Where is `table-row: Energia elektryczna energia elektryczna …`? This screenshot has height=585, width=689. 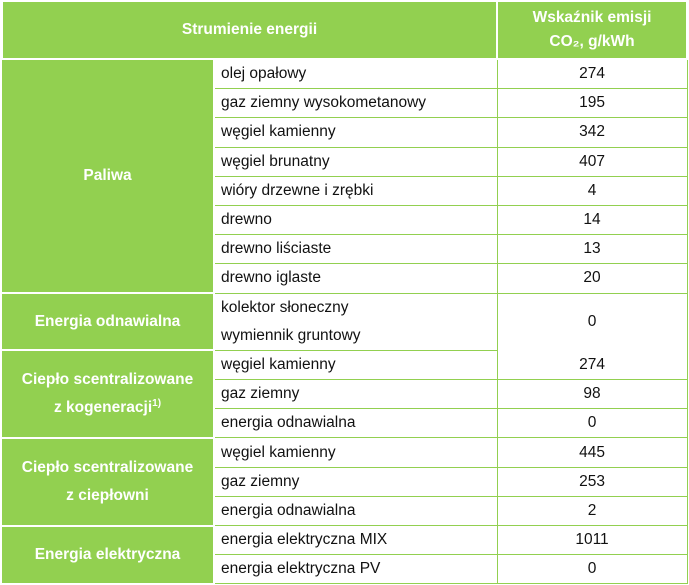
table-row: Energia elektryczna energia elektryczna … is located at coordinates (345, 554).